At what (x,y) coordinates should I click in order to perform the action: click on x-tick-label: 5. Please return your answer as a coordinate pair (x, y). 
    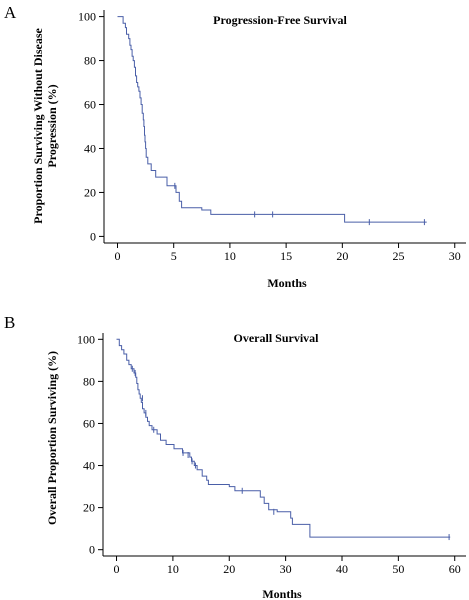
    Looking at the image, I should click on (174, 256).